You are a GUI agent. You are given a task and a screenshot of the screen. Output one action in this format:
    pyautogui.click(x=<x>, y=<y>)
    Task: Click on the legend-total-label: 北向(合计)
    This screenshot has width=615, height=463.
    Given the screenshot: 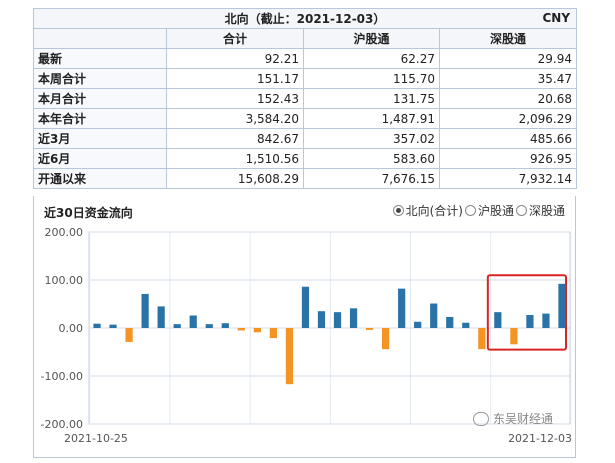 What is the action you would take?
    pyautogui.click(x=434, y=211)
    